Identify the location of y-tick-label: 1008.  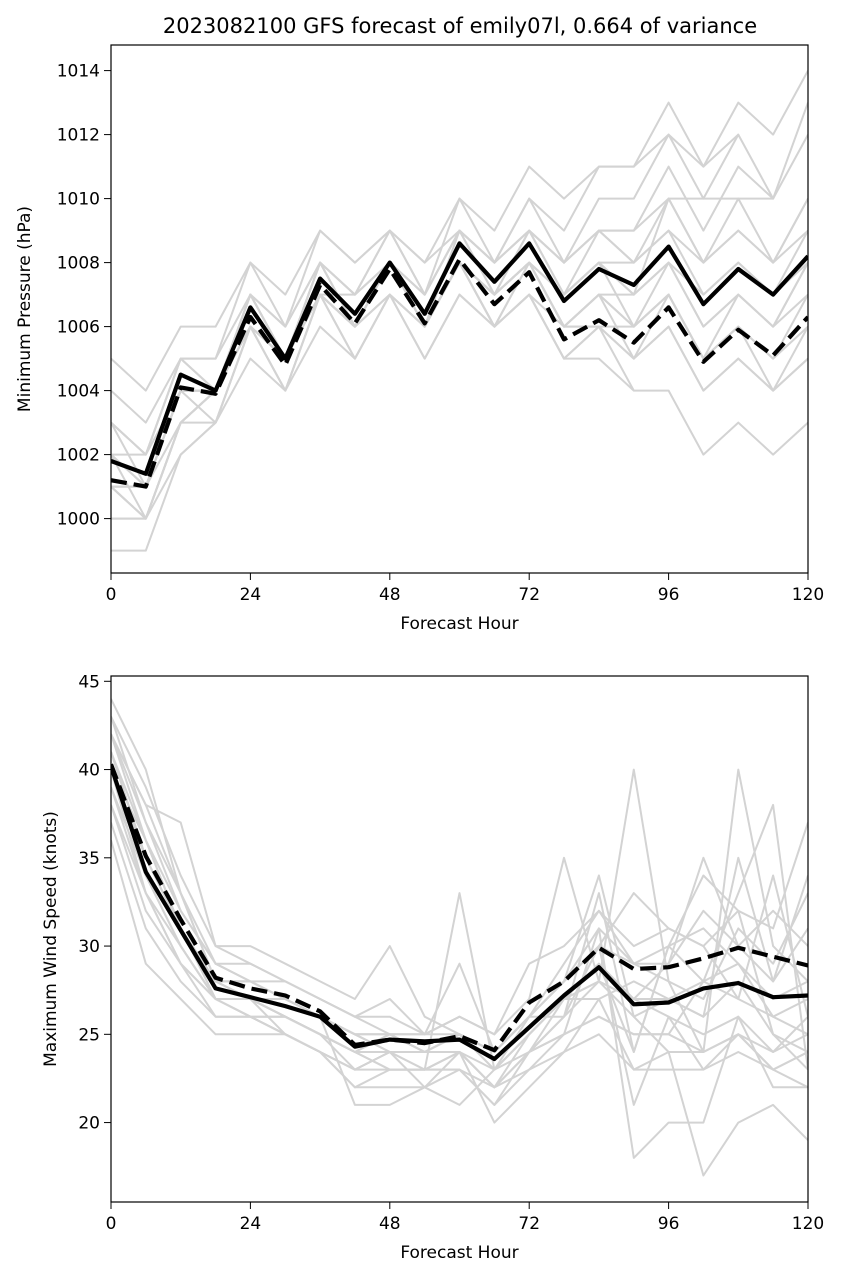
(78, 264).